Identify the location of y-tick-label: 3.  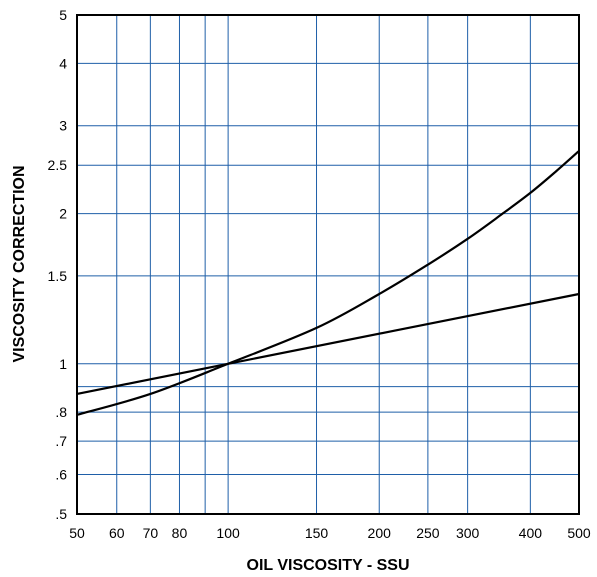
(63, 126).